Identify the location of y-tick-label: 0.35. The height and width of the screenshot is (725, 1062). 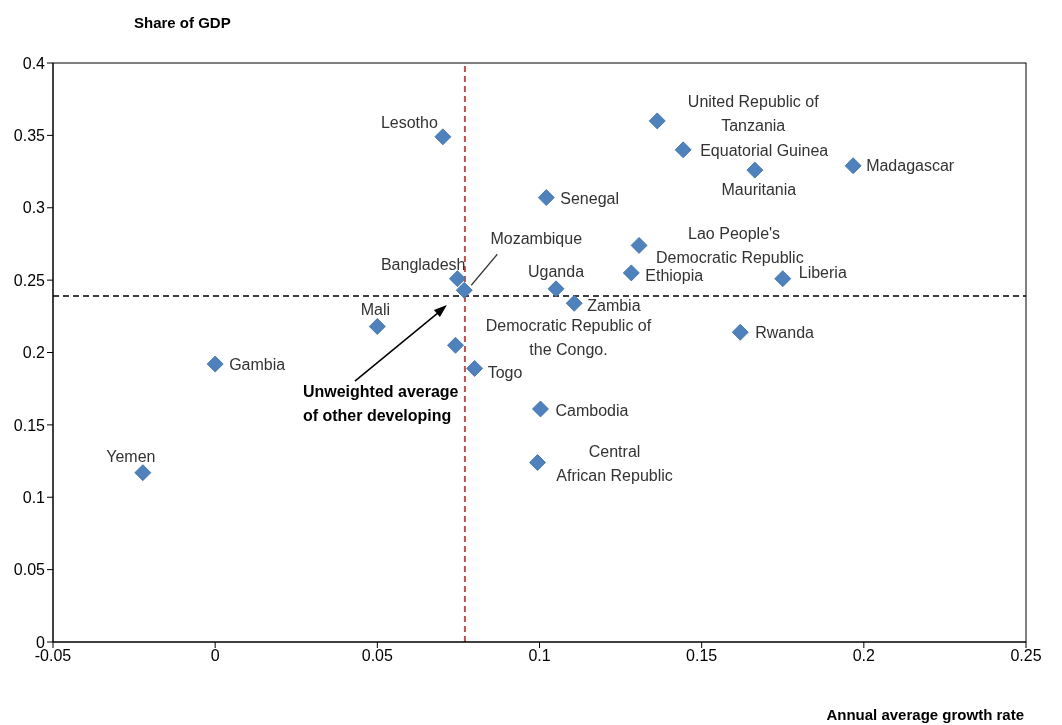
(29, 136).